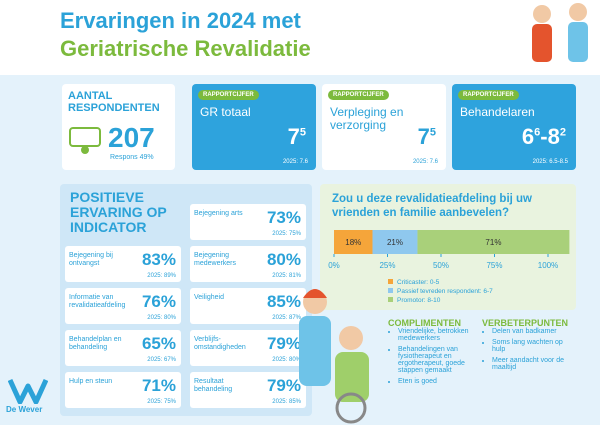 This screenshot has width=600, height=425. Describe the element at coordinates (387, 265) in the screenshot. I see `x-tick-label: 25%` at that location.